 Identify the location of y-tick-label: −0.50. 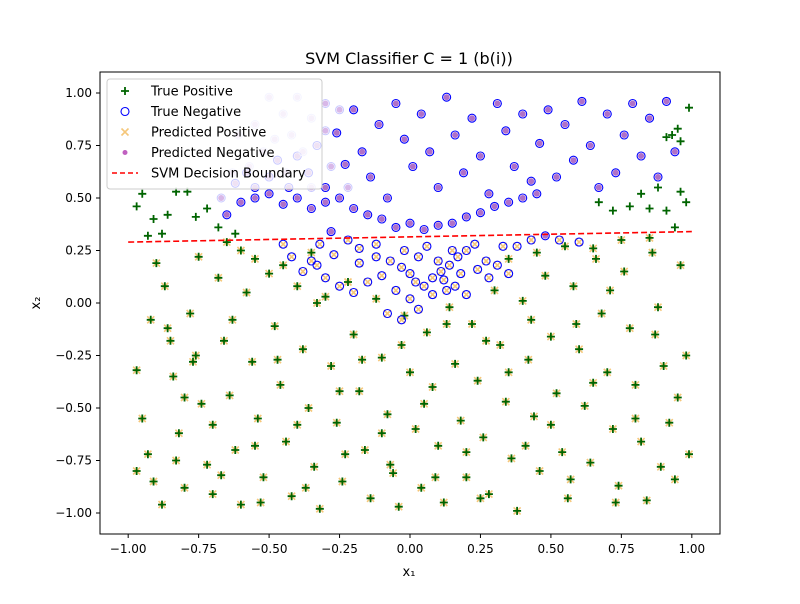
(73, 408).